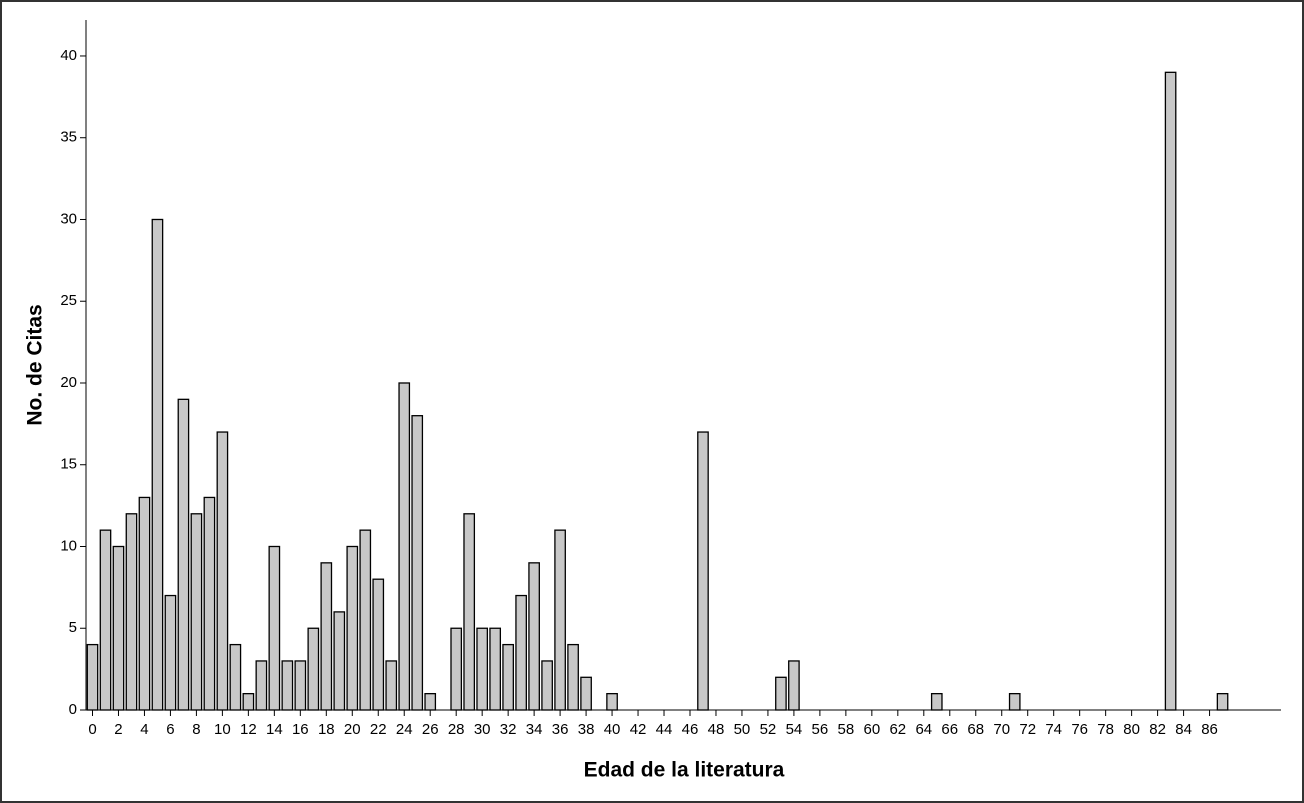 The image size is (1304, 803). I want to click on x-tick-label: 56, so click(820, 729).